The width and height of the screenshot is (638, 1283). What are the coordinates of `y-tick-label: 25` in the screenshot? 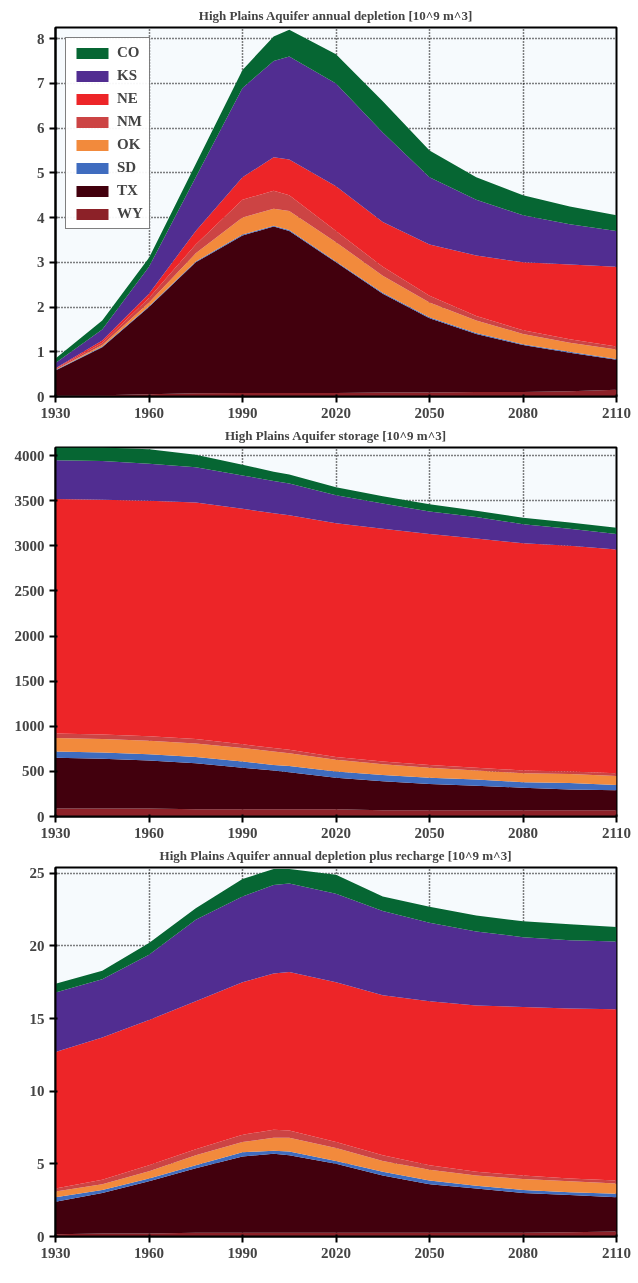 It's located at (37, 873).